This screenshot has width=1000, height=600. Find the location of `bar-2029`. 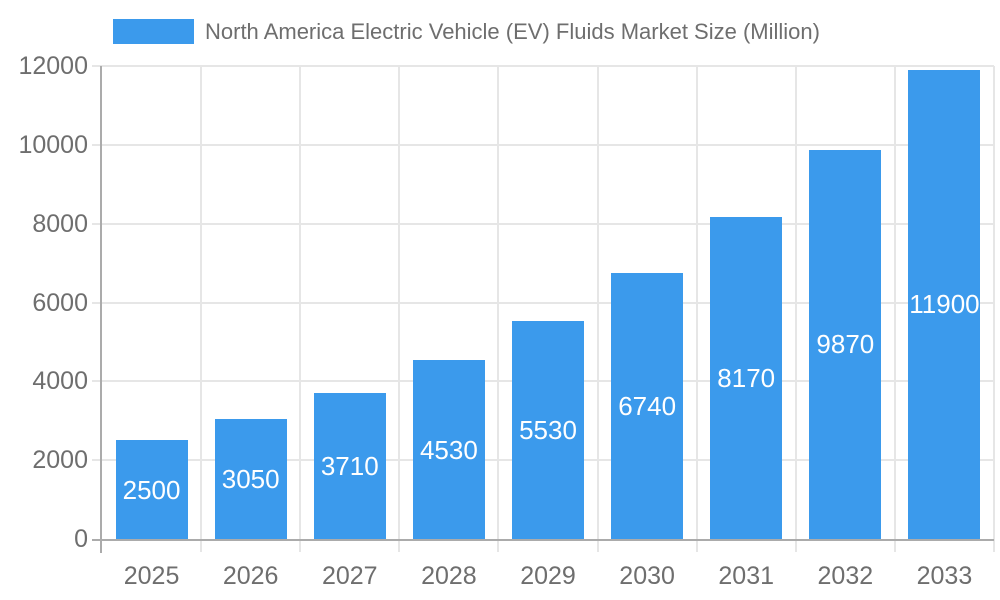

bar-2029 is located at coordinates (548, 430).